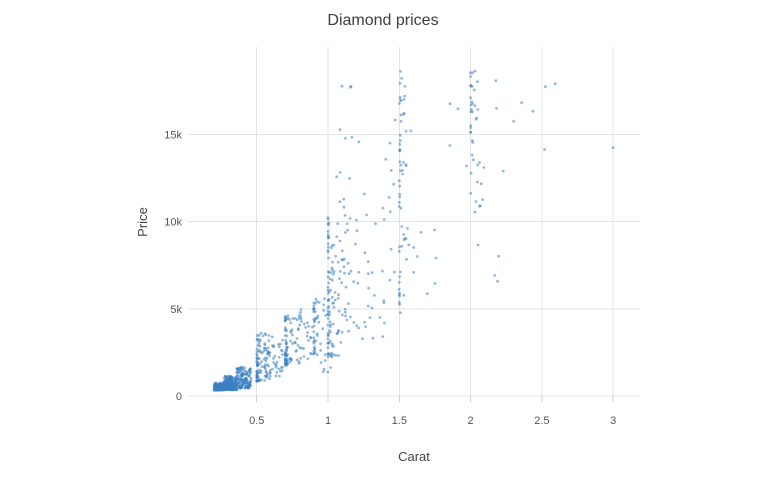  What do you see at coordinates (435, 399) in the screenshot?
I see `x-tick-marks` at bounding box center [435, 399].